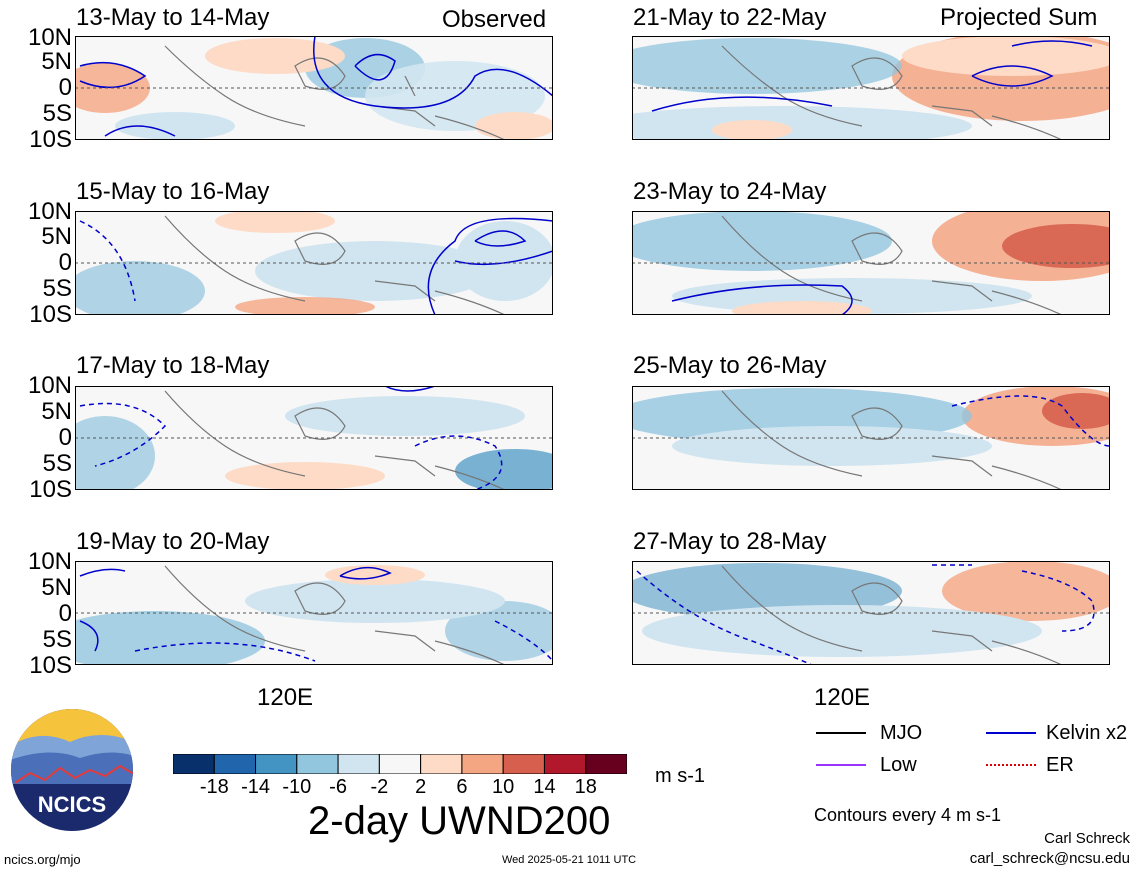  I want to click on colorbar, so click(400, 764).